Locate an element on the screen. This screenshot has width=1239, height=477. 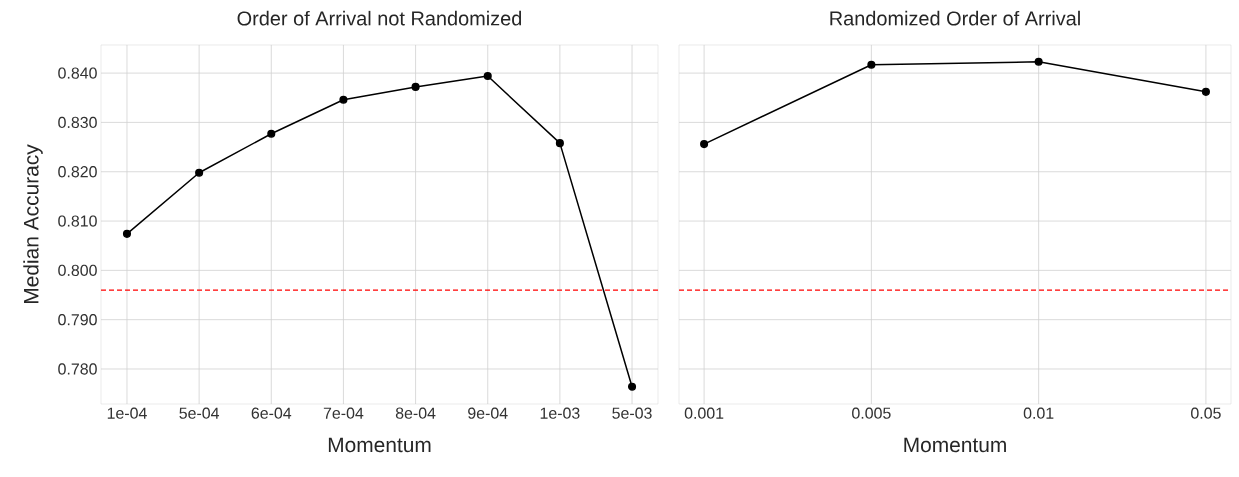
x-tick-label: 5e-03 is located at coordinates (632, 413).